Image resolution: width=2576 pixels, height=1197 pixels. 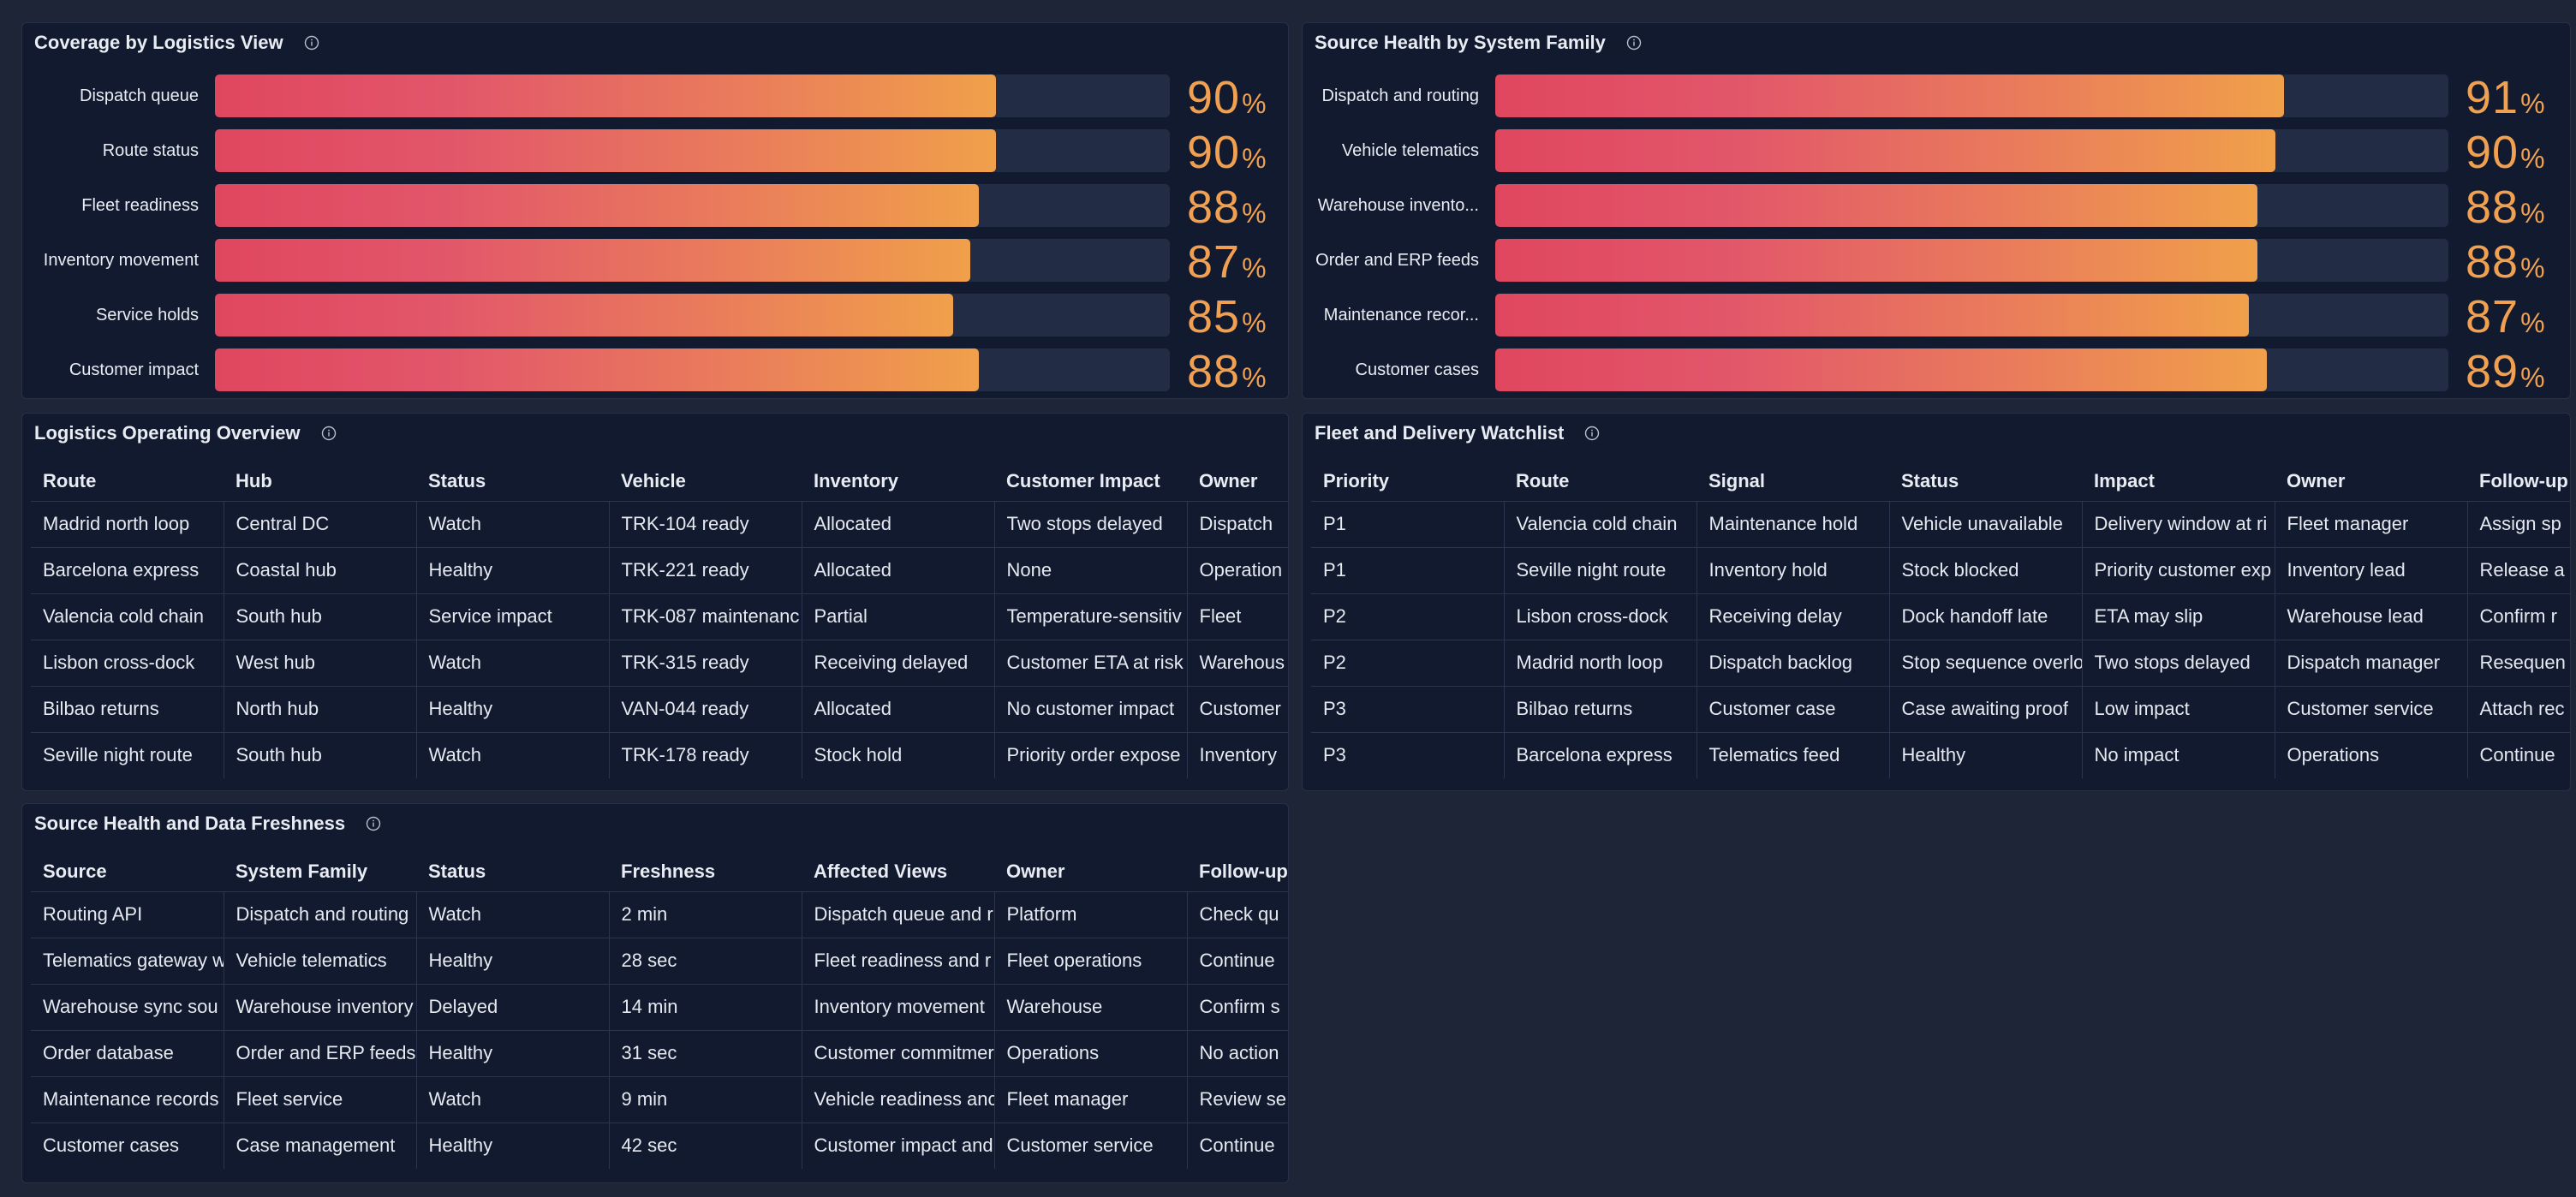 I want to click on table-cell: Warehouse sync sou, so click(x=128, y=1008).